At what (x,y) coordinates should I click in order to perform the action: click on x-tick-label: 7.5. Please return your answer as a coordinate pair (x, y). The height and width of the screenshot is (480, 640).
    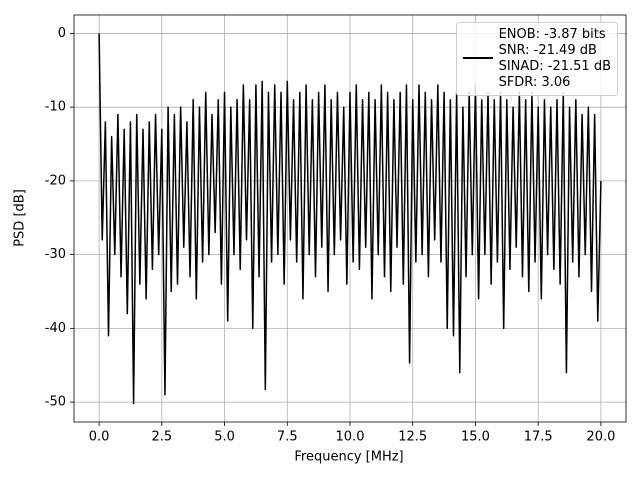
    Looking at the image, I should click on (287, 437).